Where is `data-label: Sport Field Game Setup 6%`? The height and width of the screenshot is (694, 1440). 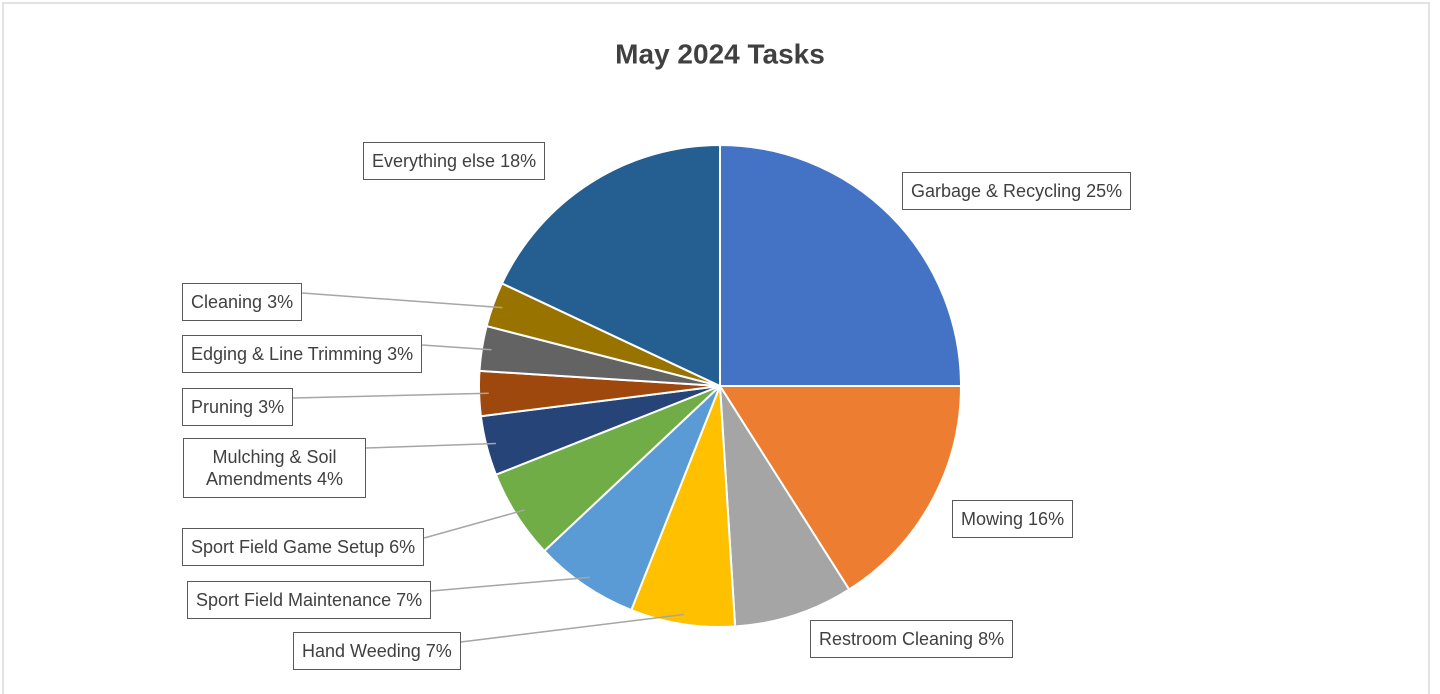
data-label: Sport Field Game Setup 6% is located at coordinates (303, 547).